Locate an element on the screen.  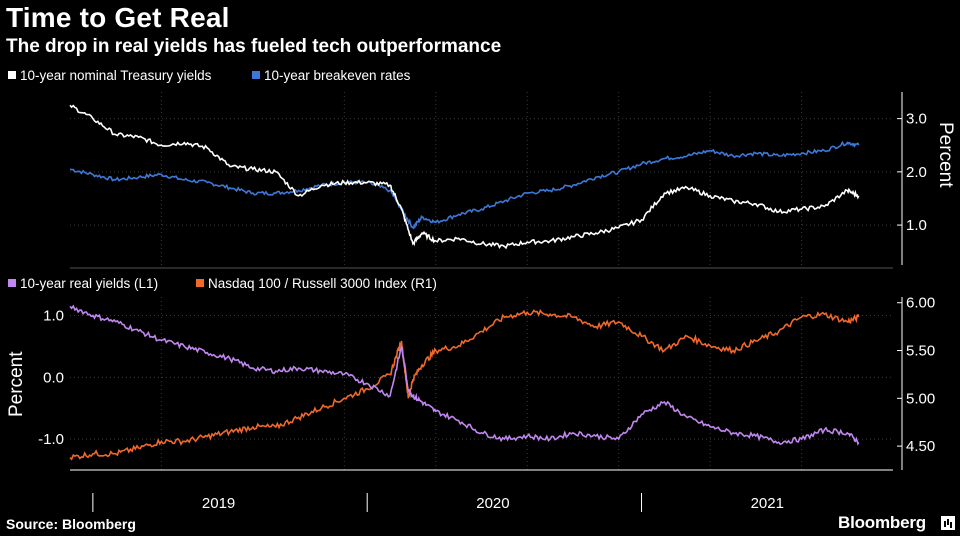
top-axis-title: Percent is located at coordinates (945, 155).